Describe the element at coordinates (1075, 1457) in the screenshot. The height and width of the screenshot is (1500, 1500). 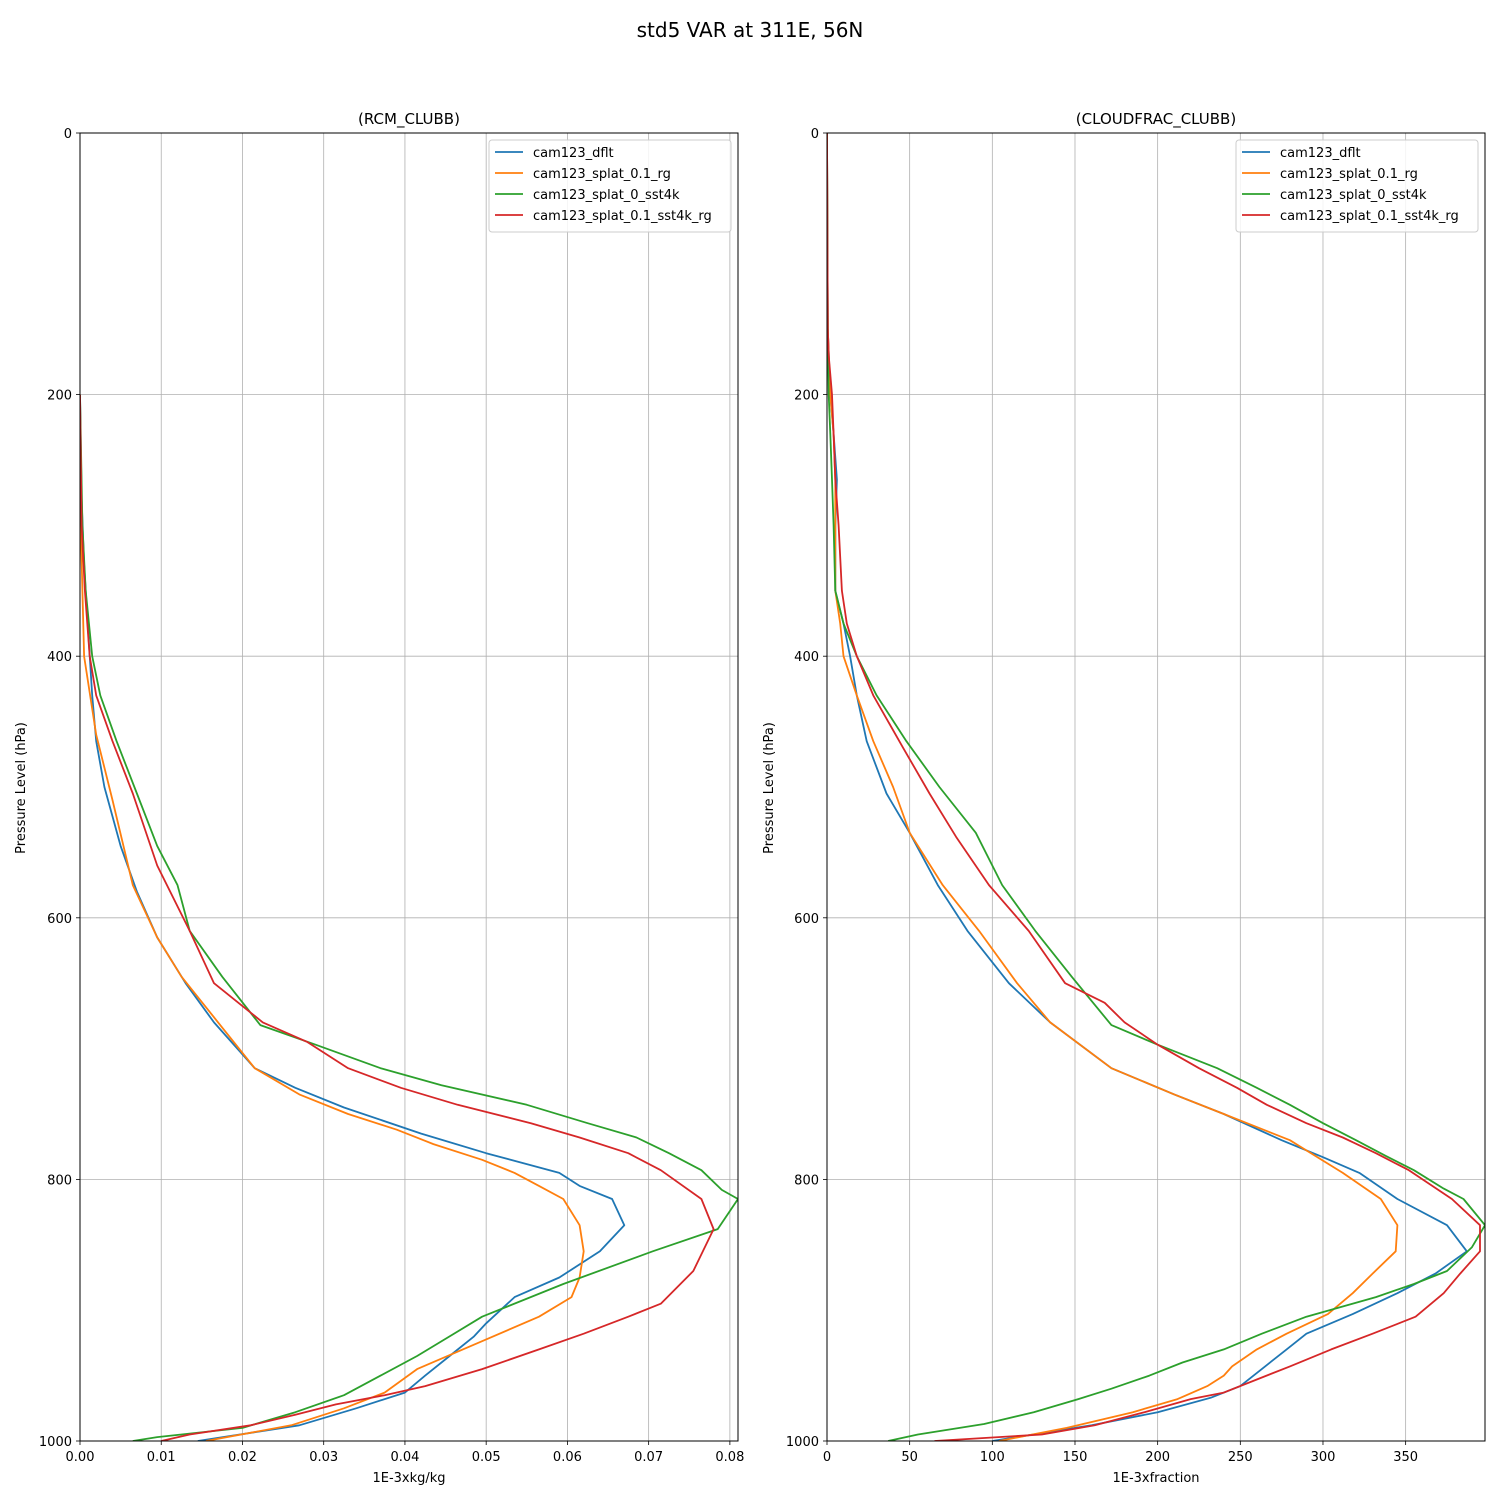
I see `x-tick-label: 150` at that location.